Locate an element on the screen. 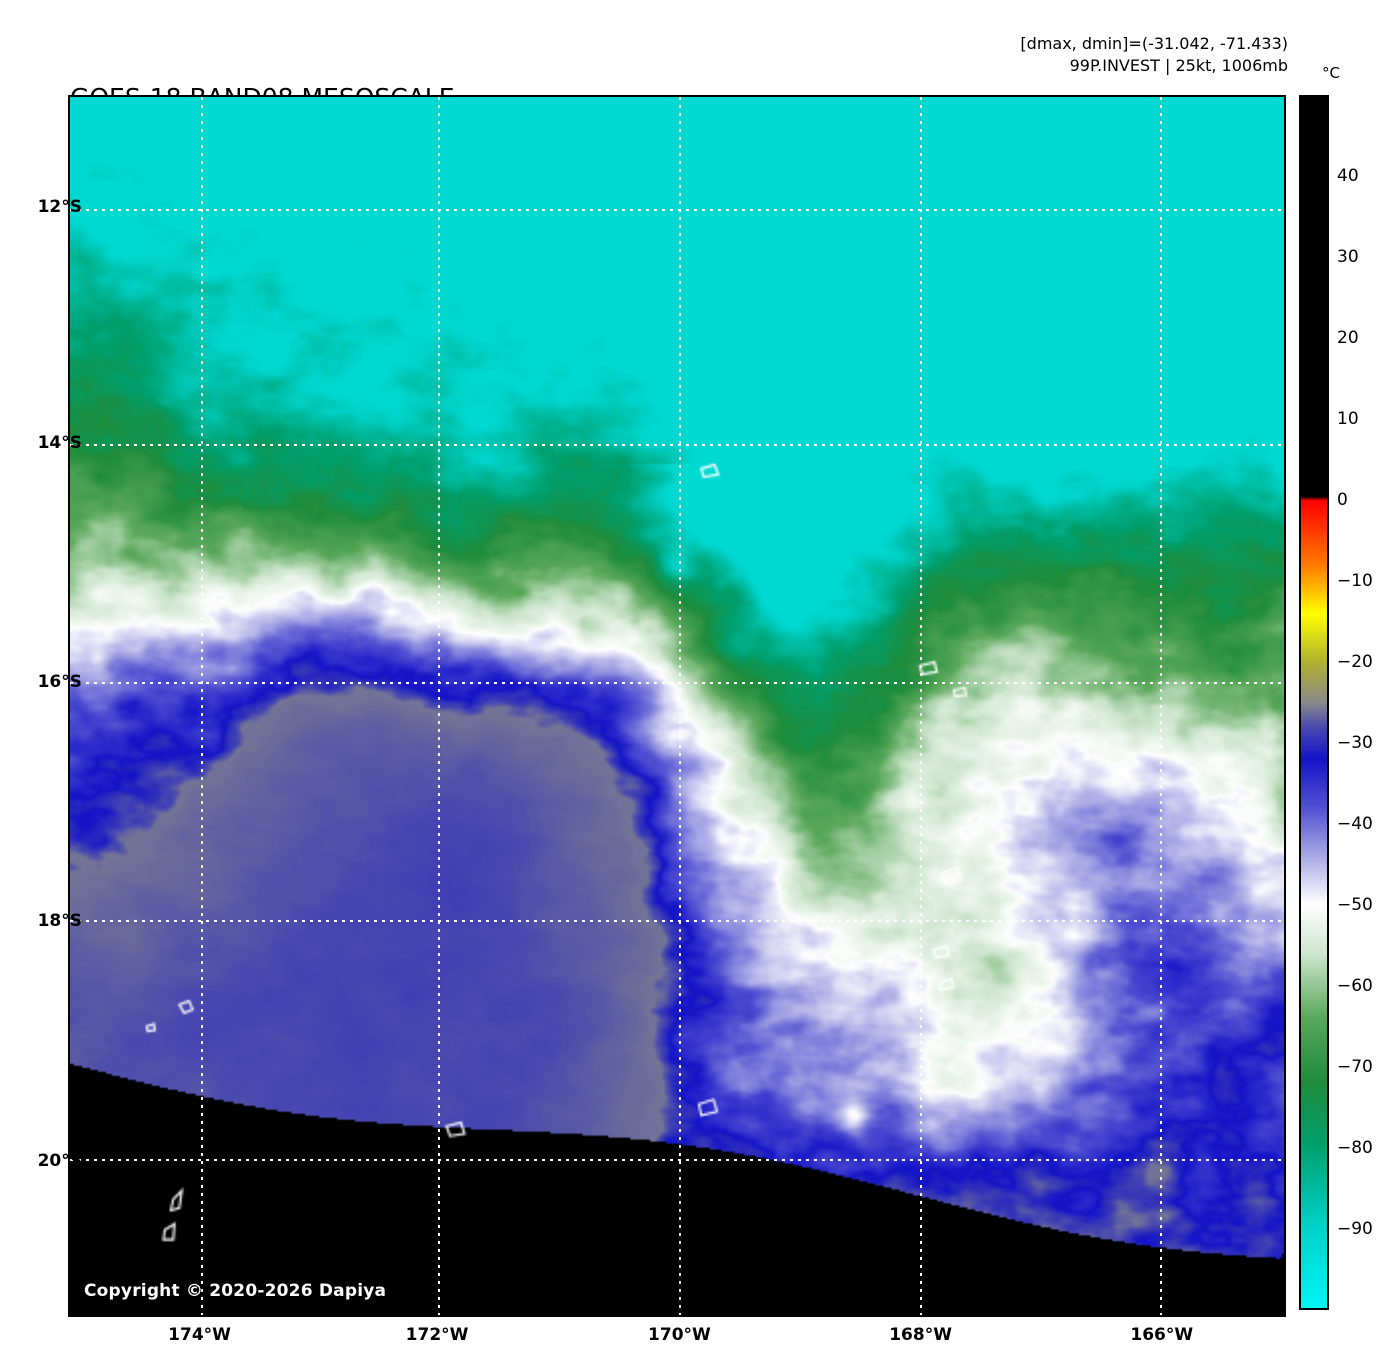  colorbar-tick-label: −70 is located at coordinates (1355, 1067).